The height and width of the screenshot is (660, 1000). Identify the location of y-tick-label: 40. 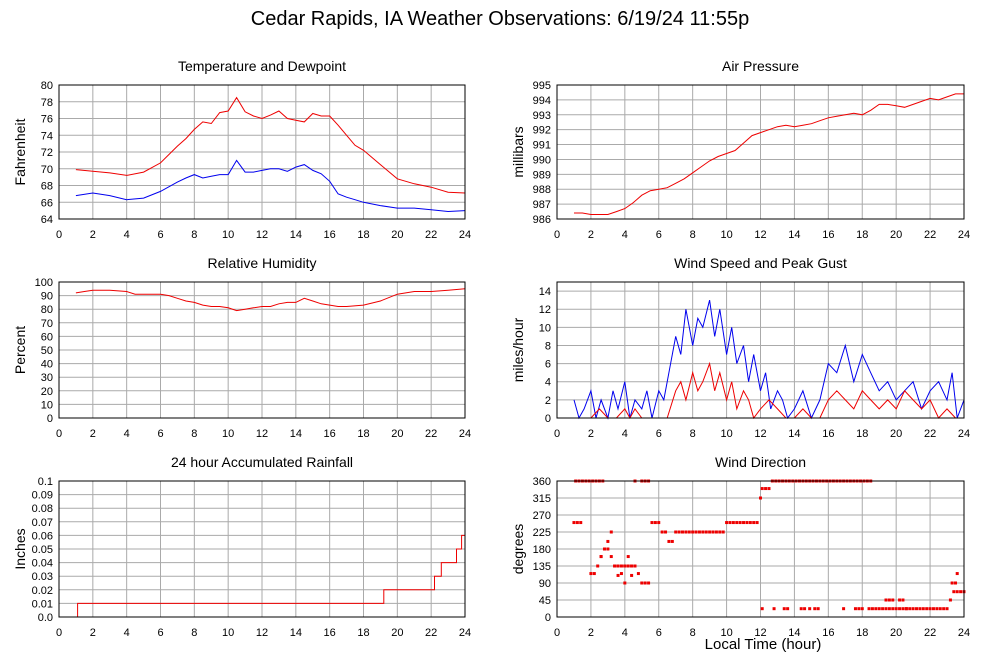
(47, 365).